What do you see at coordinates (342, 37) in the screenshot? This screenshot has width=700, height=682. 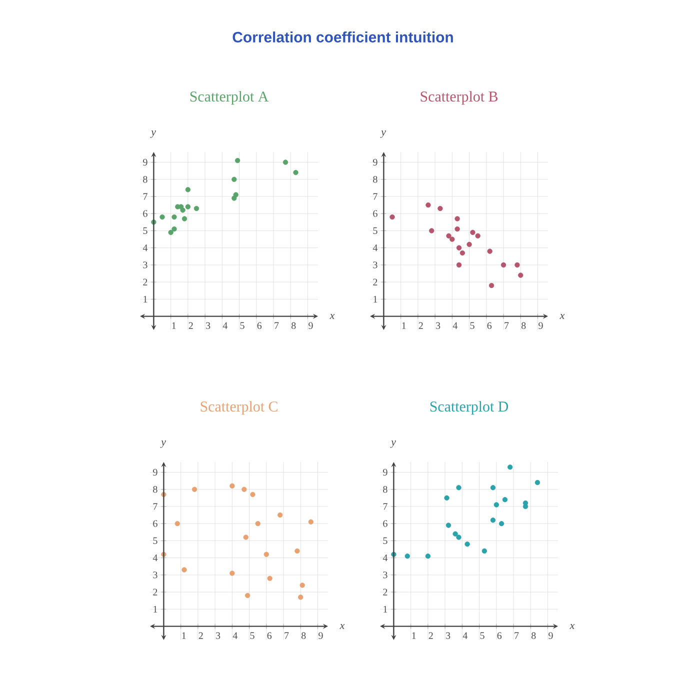 I see `text: Correlation coefficient intuition` at bounding box center [342, 37].